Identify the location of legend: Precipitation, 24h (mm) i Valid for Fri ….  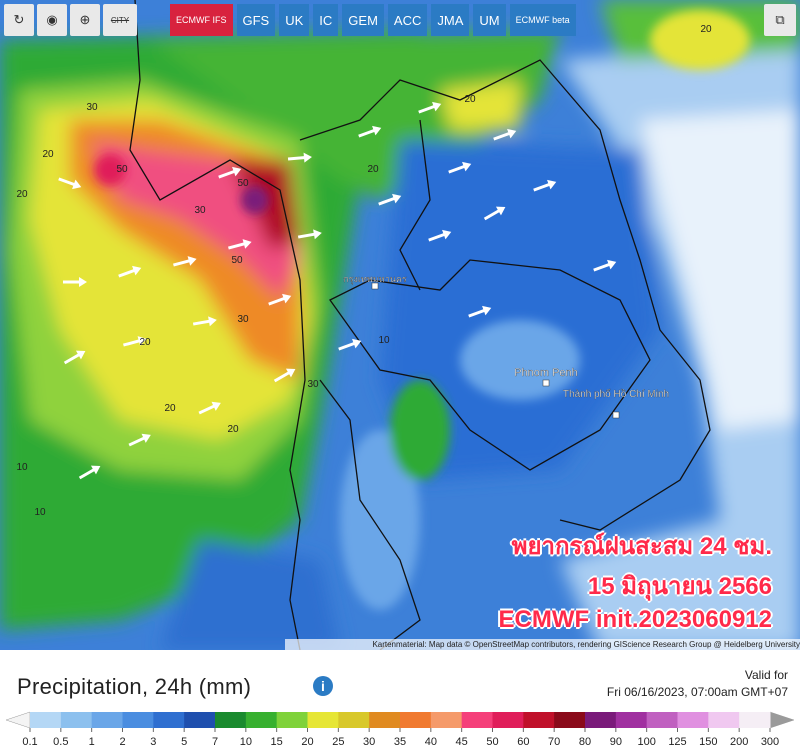
(400, 700).